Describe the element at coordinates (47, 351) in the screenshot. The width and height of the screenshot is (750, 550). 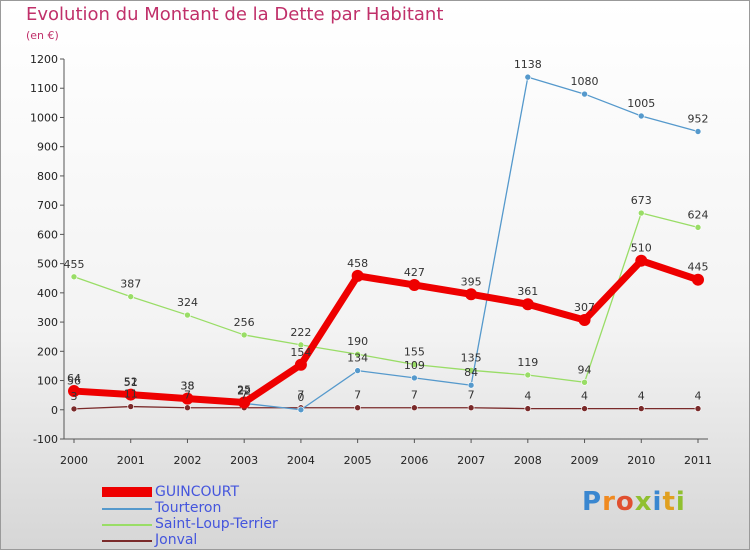
I see `y-tick-label: 200` at that location.